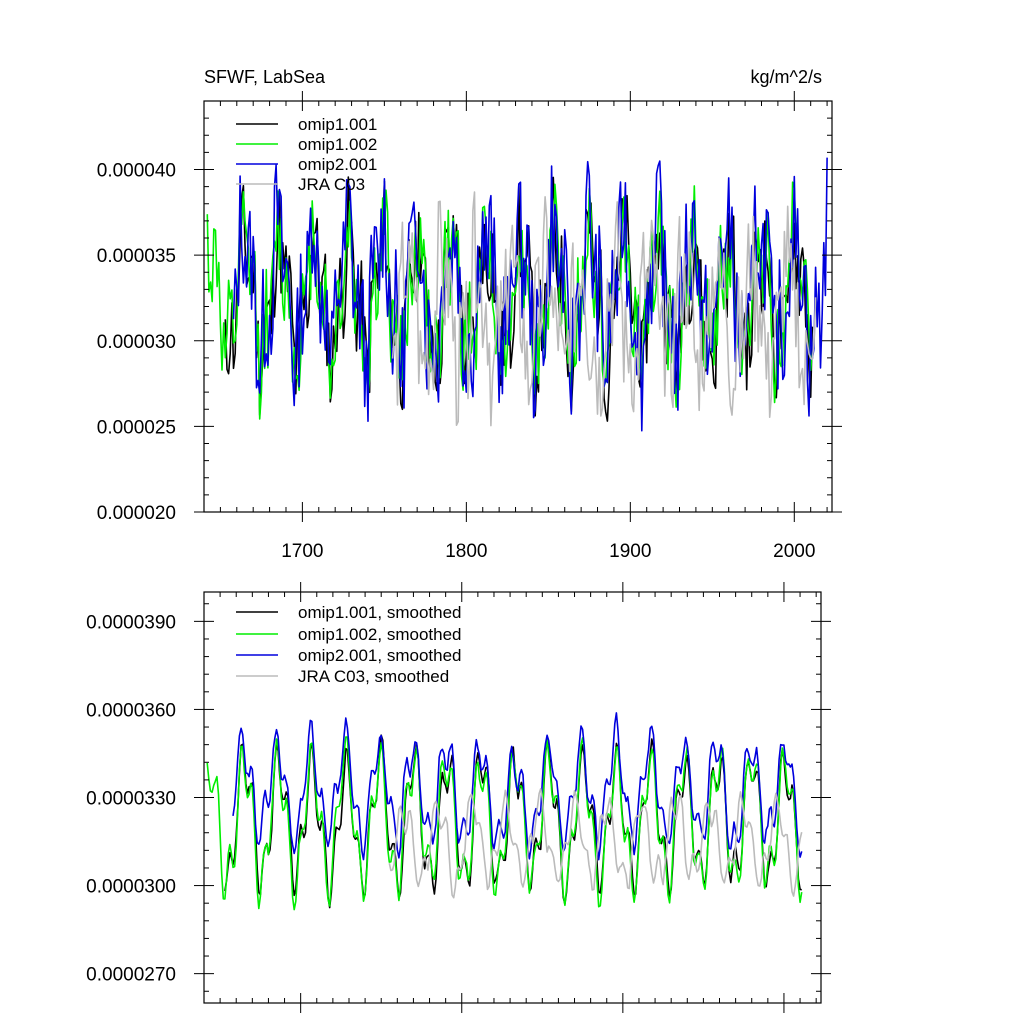  I want to click on chart-units: kg/m^2/s, so click(786, 77).